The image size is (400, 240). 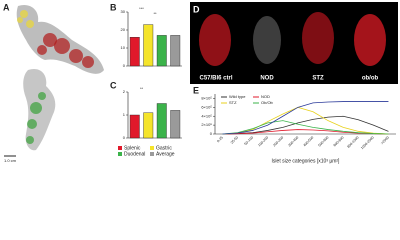 What do you see at coordinates (385, 141) in the screenshot?
I see `x-tick-label: >2000` at bounding box center [385, 141].